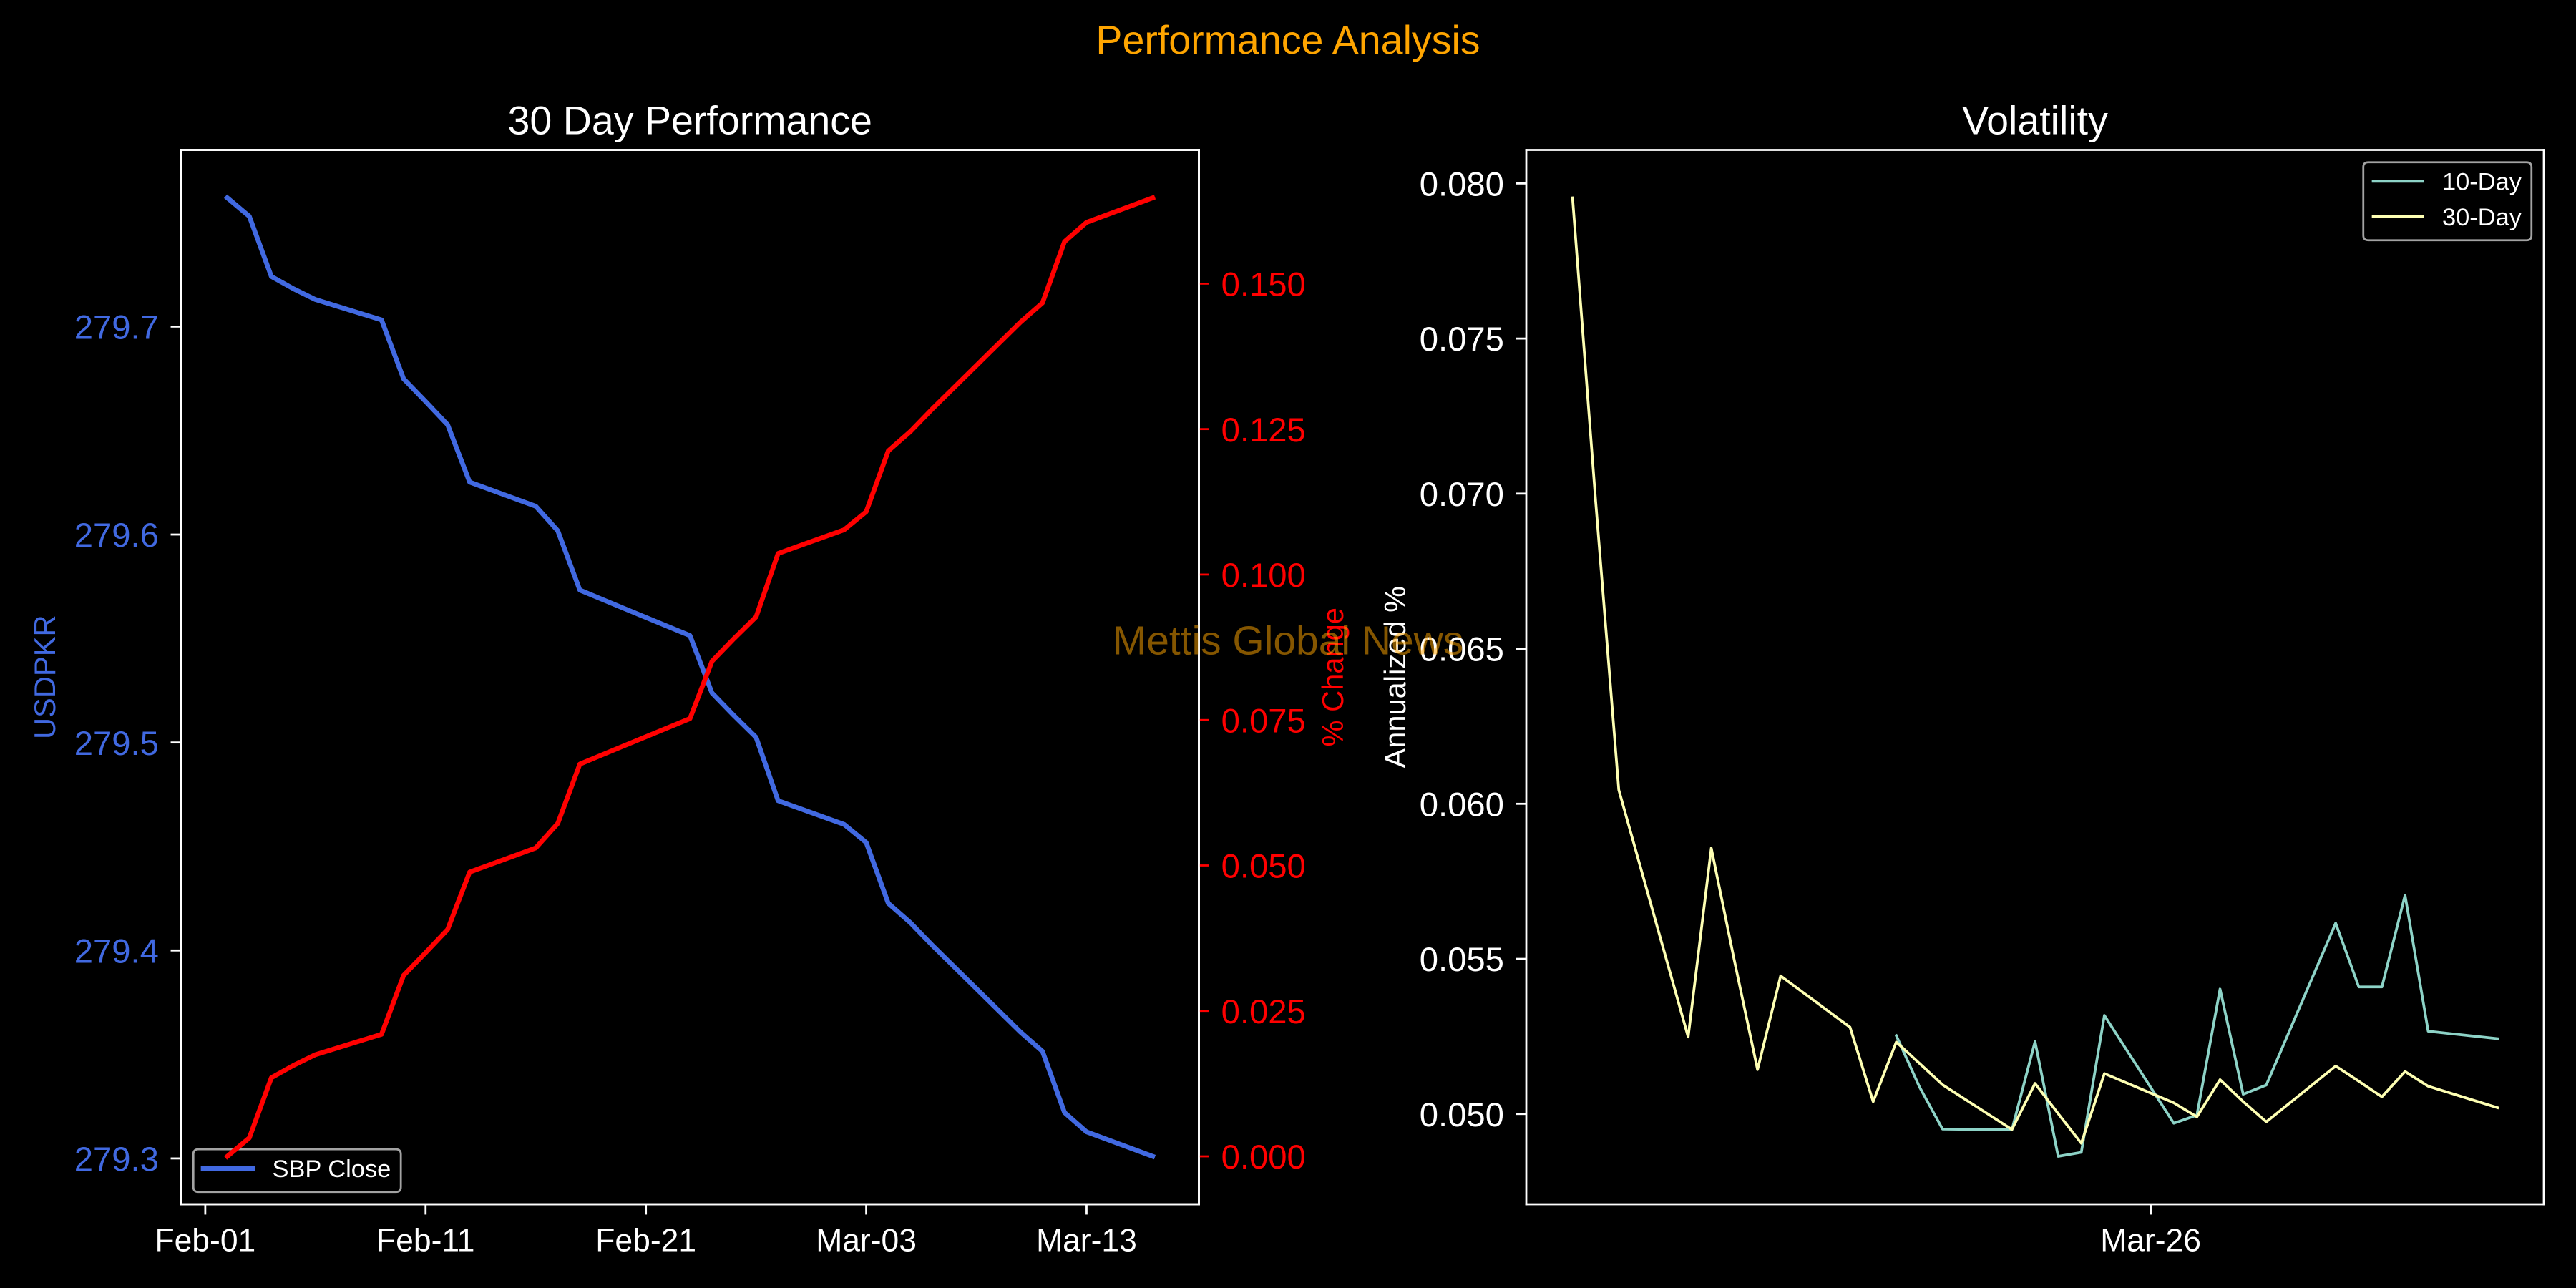  What do you see at coordinates (1263, 1012) in the screenshot?
I see `svg-text: 0.025` at bounding box center [1263, 1012].